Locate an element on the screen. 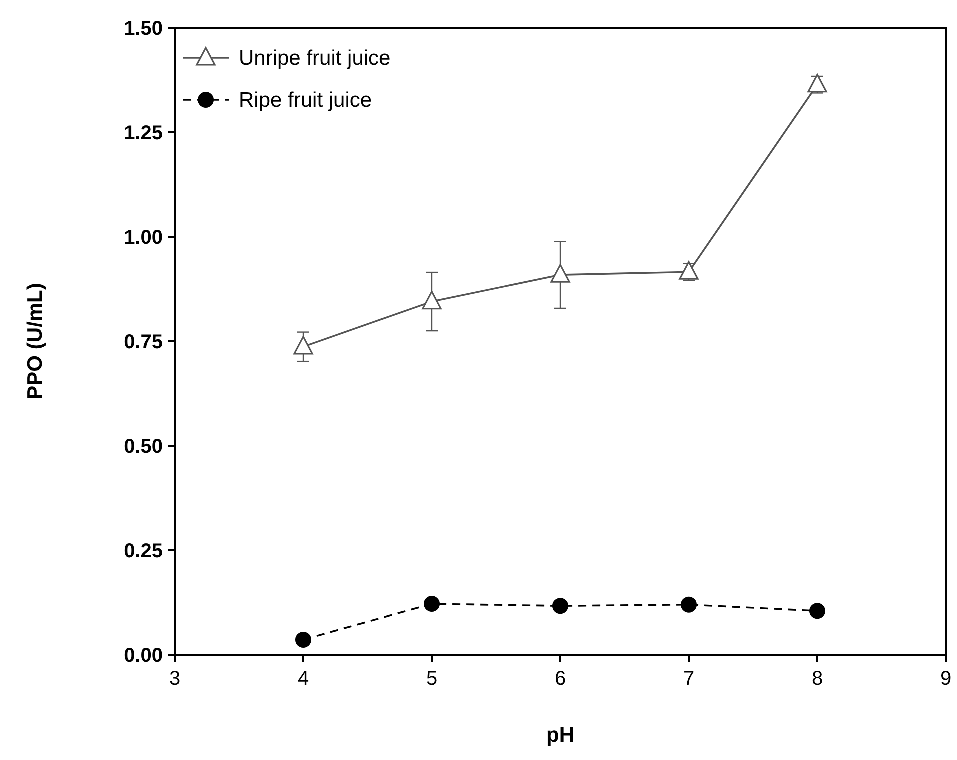 The image size is (957, 760). x-tick-label: 4 is located at coordinates (304, 679).